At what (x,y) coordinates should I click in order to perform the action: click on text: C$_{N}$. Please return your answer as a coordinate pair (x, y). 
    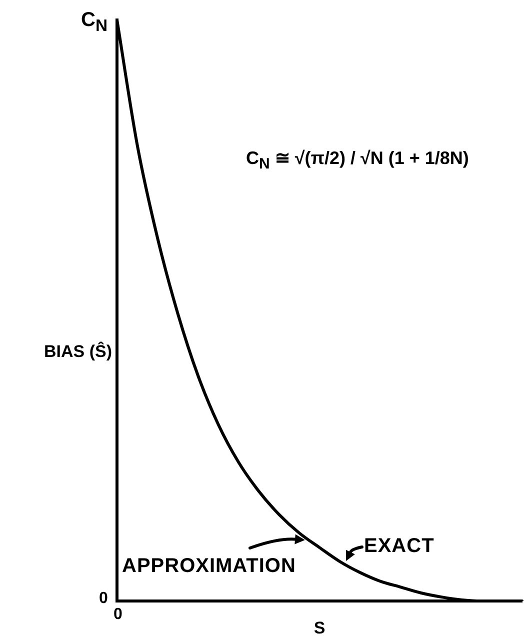
    Looking at the image, I should click on (94, 22).